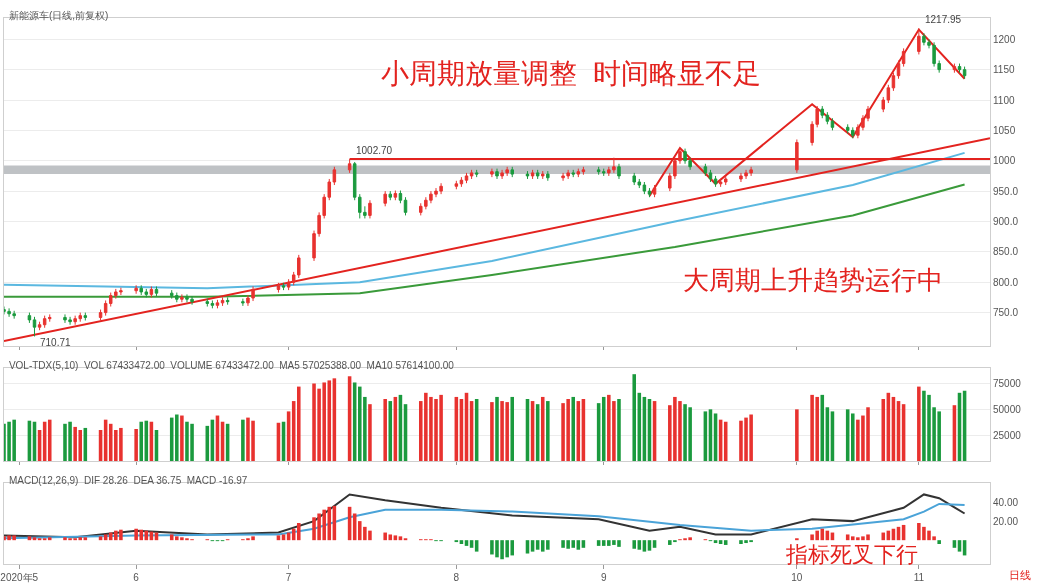  I want to click on annotation: 1217.95, so click(943, 19).